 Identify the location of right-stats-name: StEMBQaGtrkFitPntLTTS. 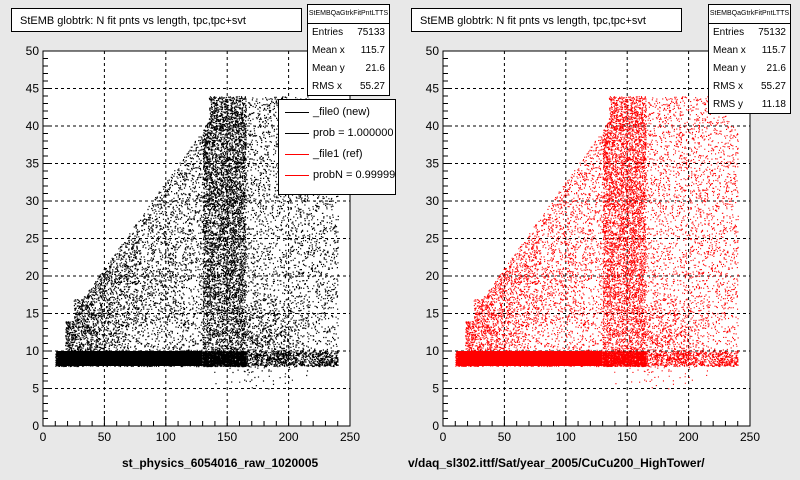
(749, 14).